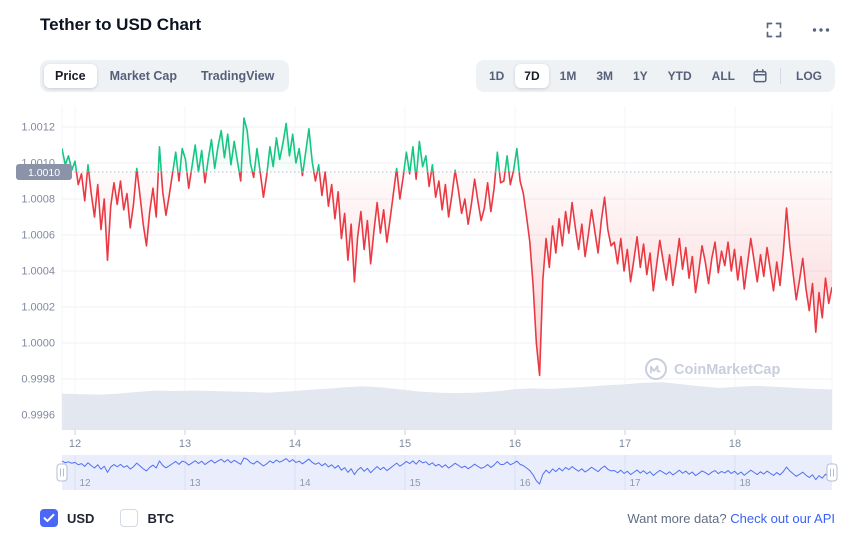 Image resolution: width=850 pixels, height=538 pixels. I want to click on watermark-text: CoinMarketCap, so click(727, 370).